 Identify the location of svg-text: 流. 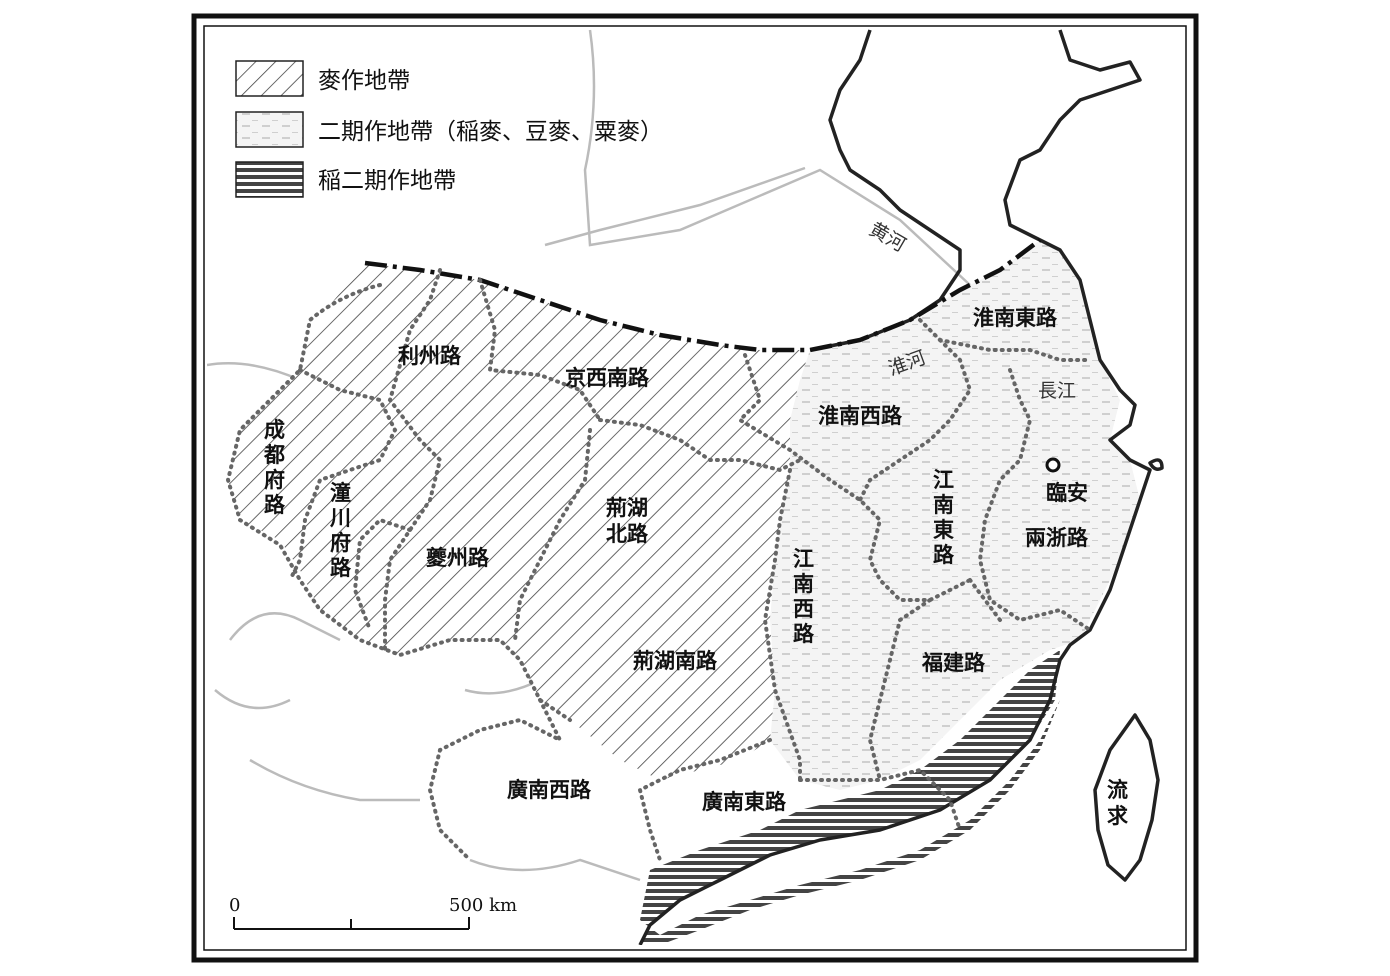
(1117, 790).